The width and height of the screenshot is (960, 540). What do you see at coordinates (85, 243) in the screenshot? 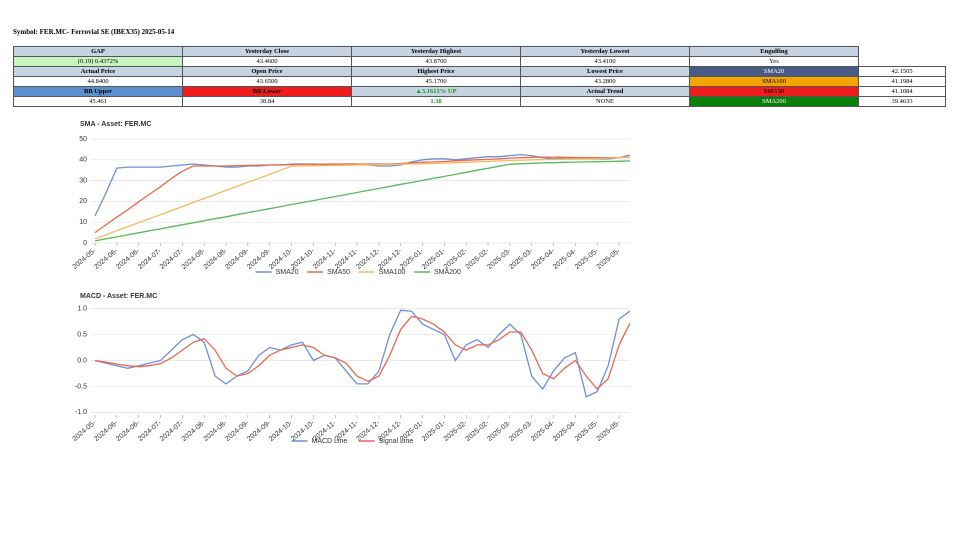
I see `y-tick-label: 0` at bounding box center [85, 243].